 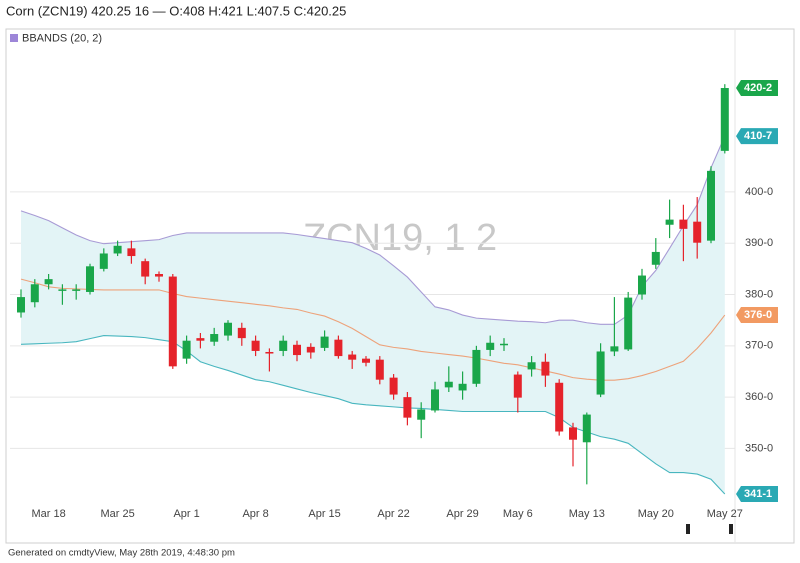 I want to click on x-tick-label: Apr 22, so click(x=393, y=514).